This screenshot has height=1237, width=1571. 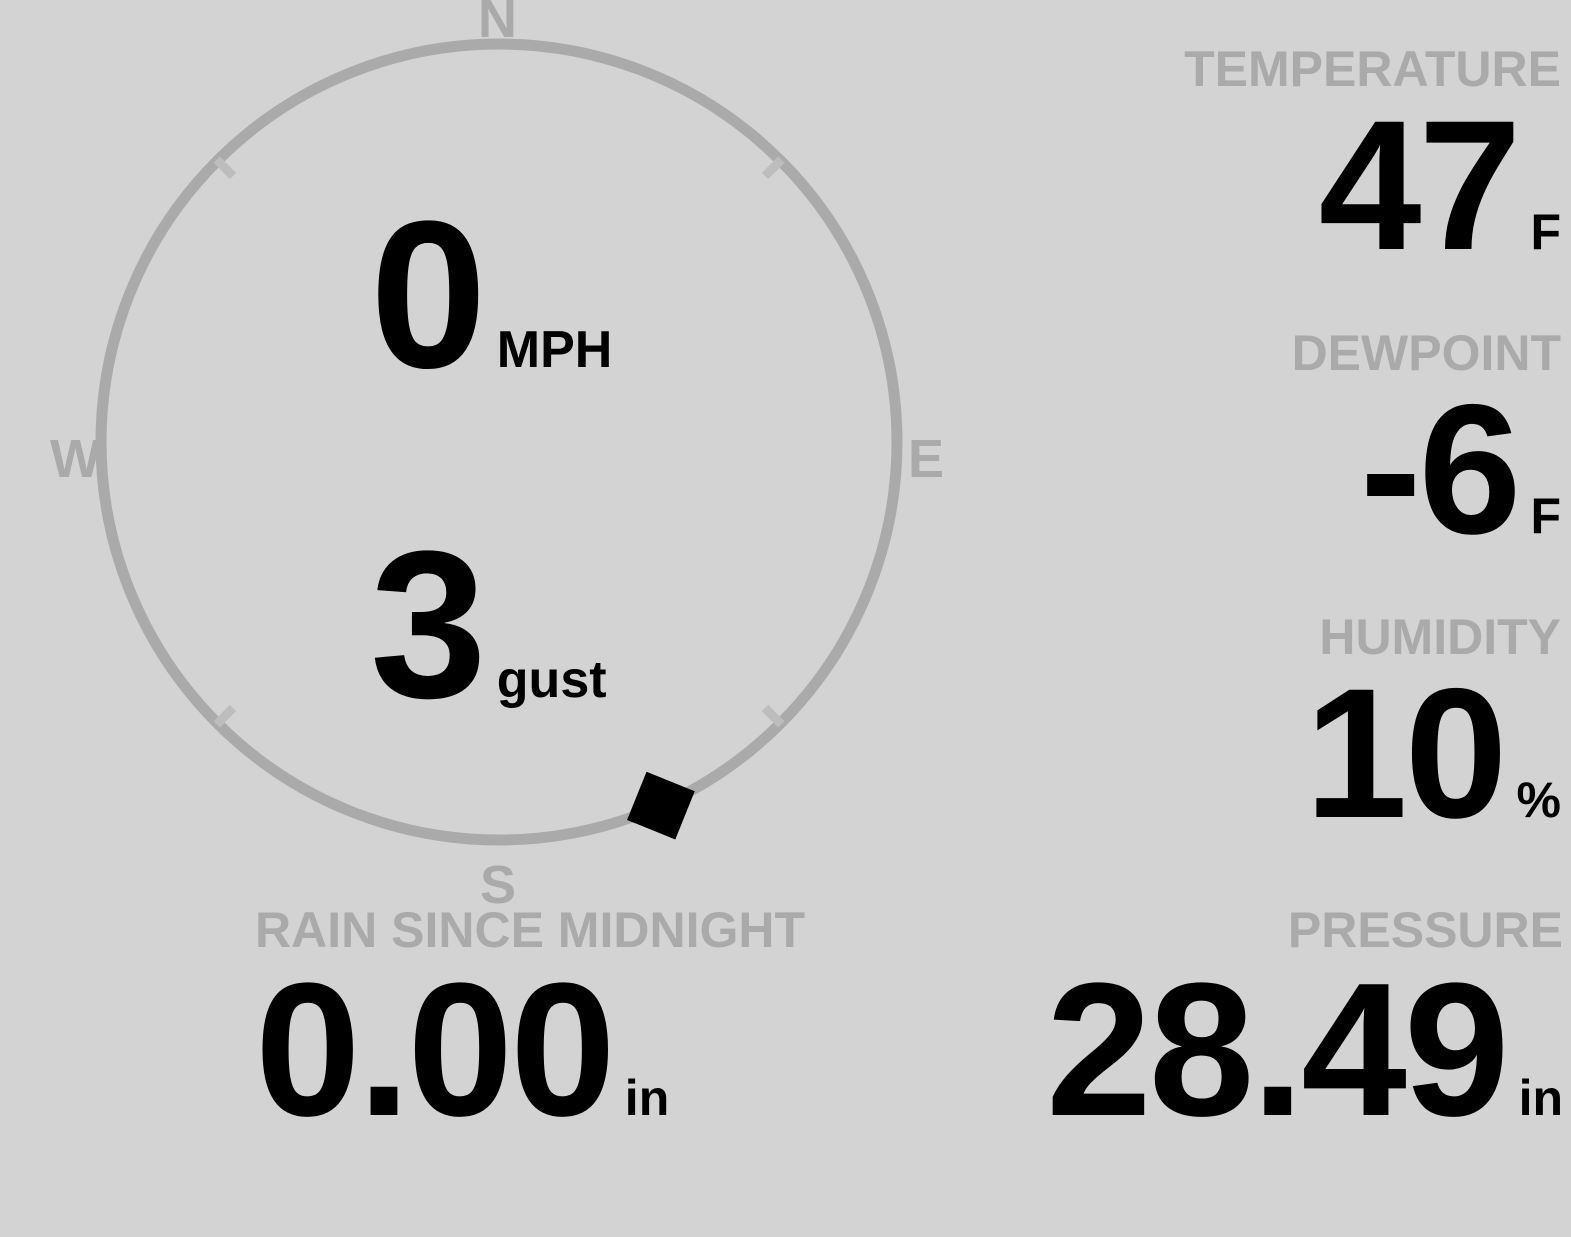 I want to click on metric-dewpoint: DEWPOINT -6 F, so click(x=1426, y=445).